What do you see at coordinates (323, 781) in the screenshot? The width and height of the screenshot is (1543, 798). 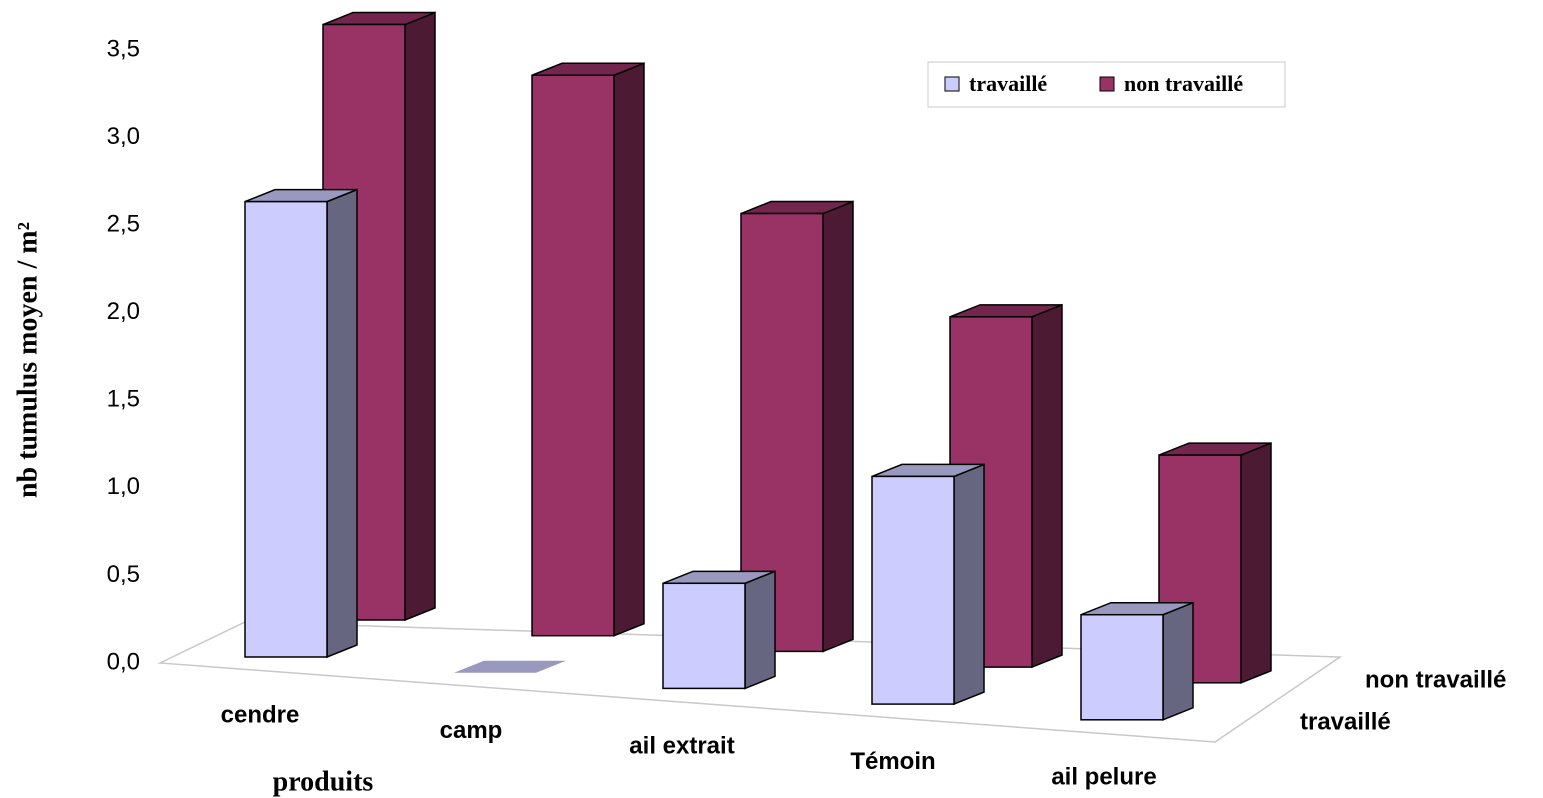 I see `x-axis-title: produits` at bounding box center [323, 781].